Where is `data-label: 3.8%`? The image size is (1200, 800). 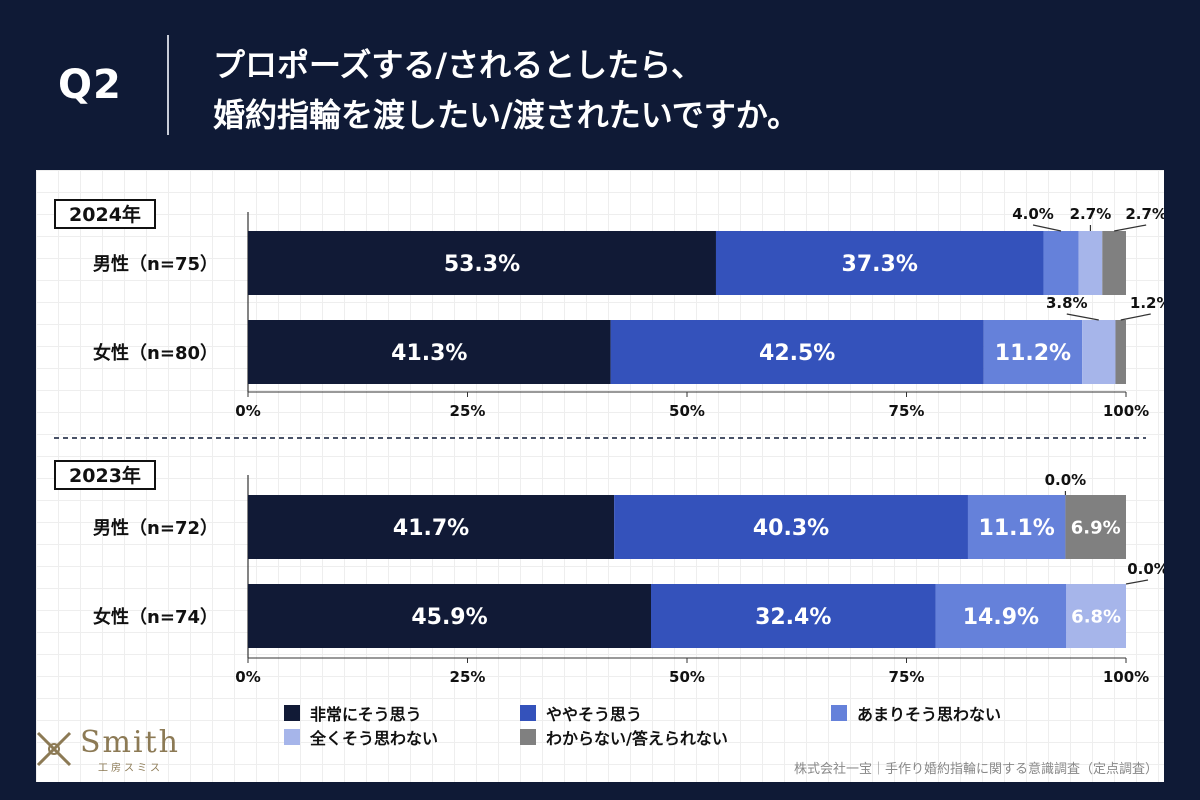 data-label: 3.8% is located at coordinates (1067, 303).